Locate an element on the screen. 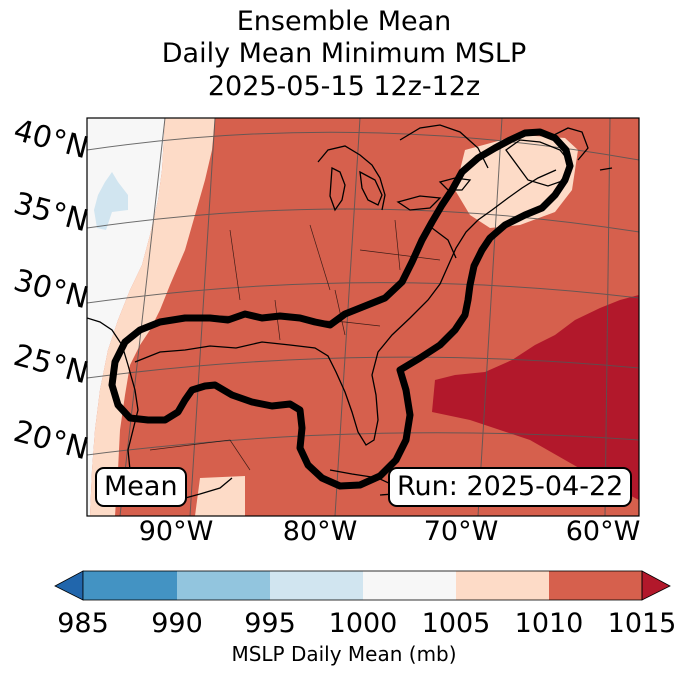 The width and height of the screenshot is (688, 674). field-1005-1010-south is located at coordinates (220, 496).